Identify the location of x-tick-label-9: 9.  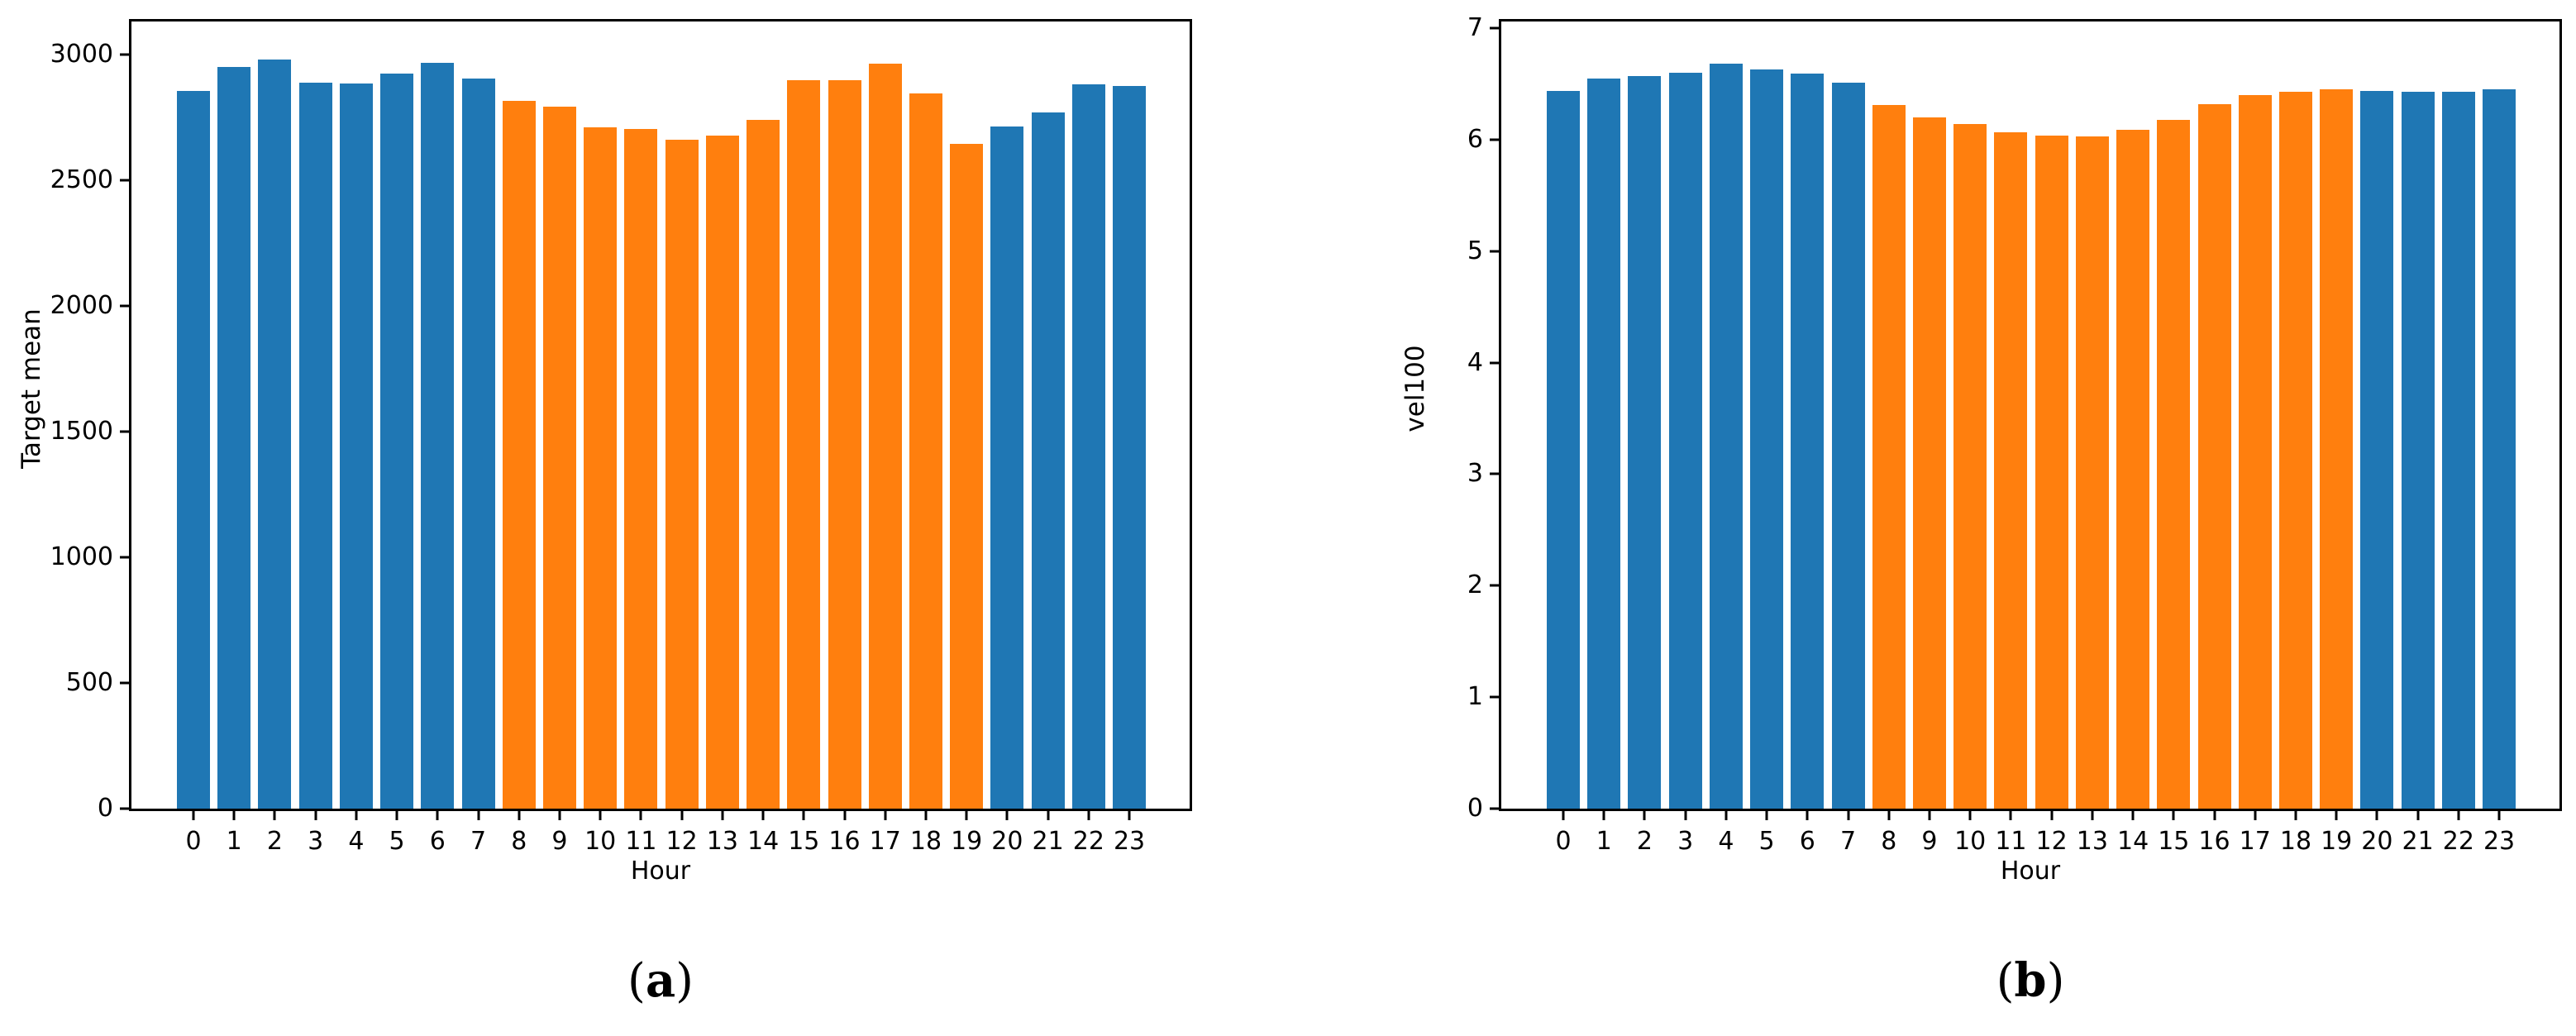
(1930, 841).